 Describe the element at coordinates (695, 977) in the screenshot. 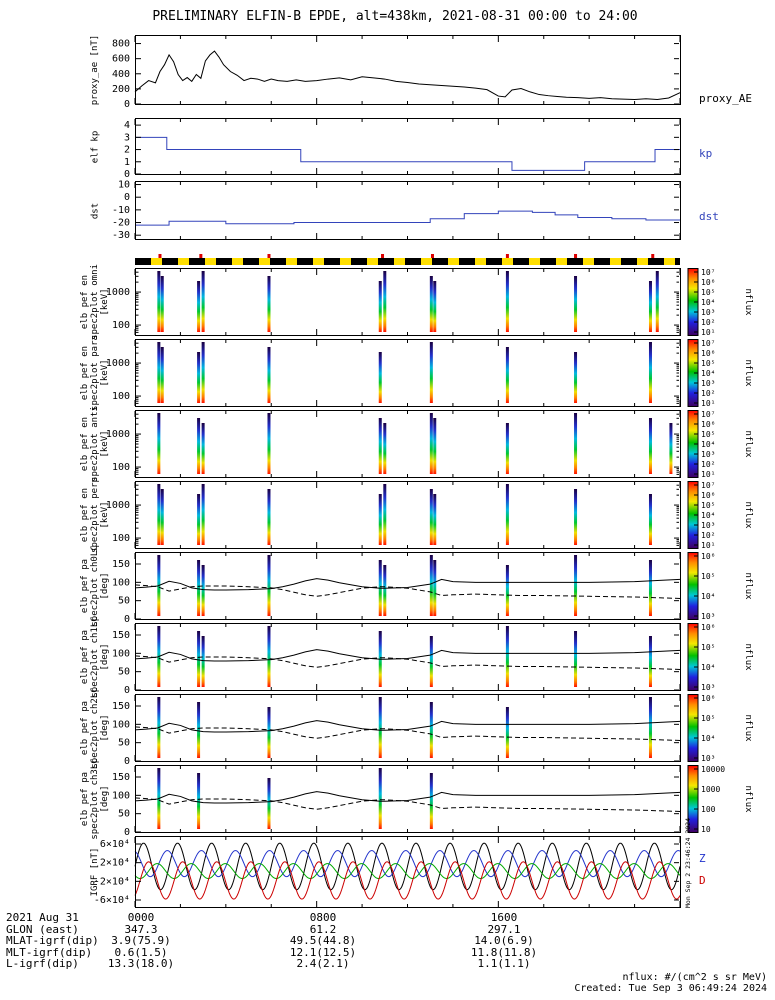

I see `flux-units-note: nflux: #/(cm^2 s sr MeV)` at that location.